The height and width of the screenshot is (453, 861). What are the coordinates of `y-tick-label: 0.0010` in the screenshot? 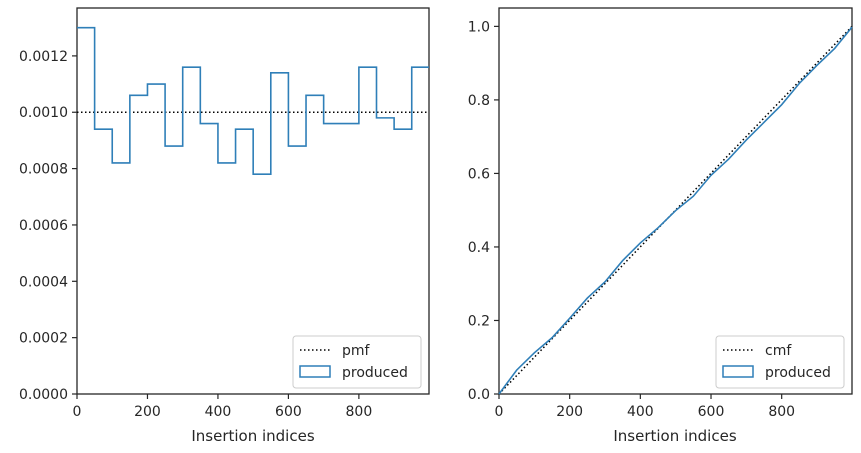 It's located at (43, 113).